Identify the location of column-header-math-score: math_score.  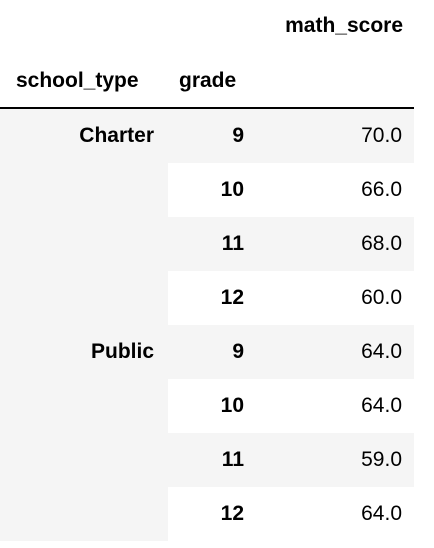
(344, 25).